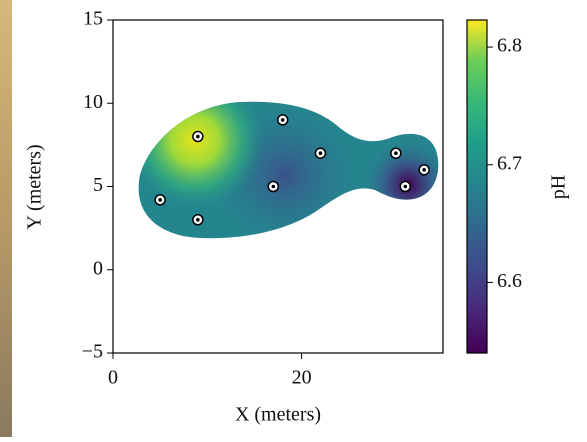  I want to click on colorbar-tick-label: 6.6, so click(509, 281).